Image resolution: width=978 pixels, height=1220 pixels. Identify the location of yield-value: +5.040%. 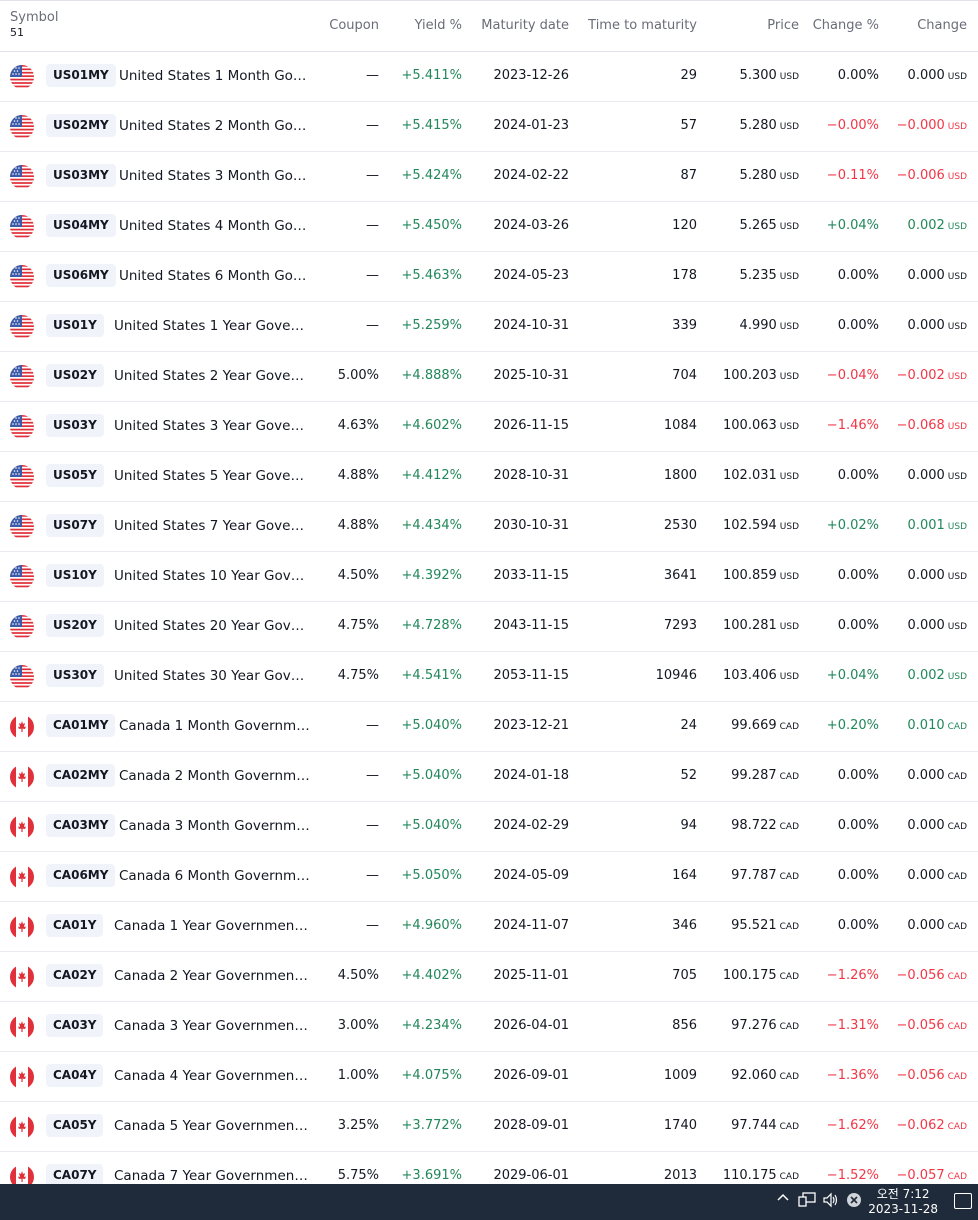
(431, 775).